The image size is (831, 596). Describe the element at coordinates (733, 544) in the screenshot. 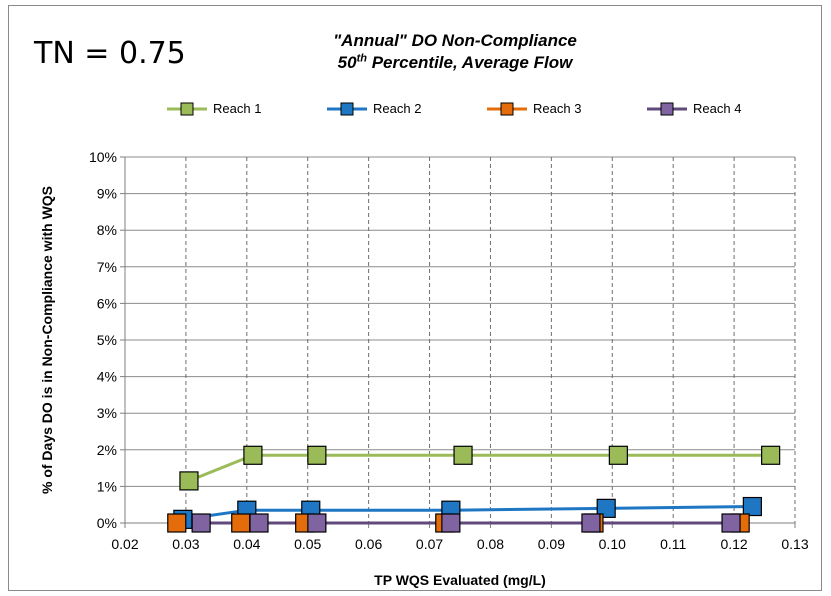

I see `x-tick-label: 0.12` at that location.